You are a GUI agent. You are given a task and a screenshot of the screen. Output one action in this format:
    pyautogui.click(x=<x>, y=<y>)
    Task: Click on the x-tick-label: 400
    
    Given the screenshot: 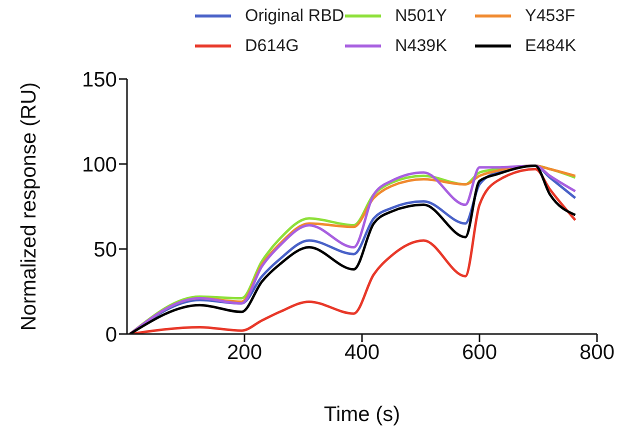 What is the action you would take?
    pyautogui.click(x=362, y=352)
    